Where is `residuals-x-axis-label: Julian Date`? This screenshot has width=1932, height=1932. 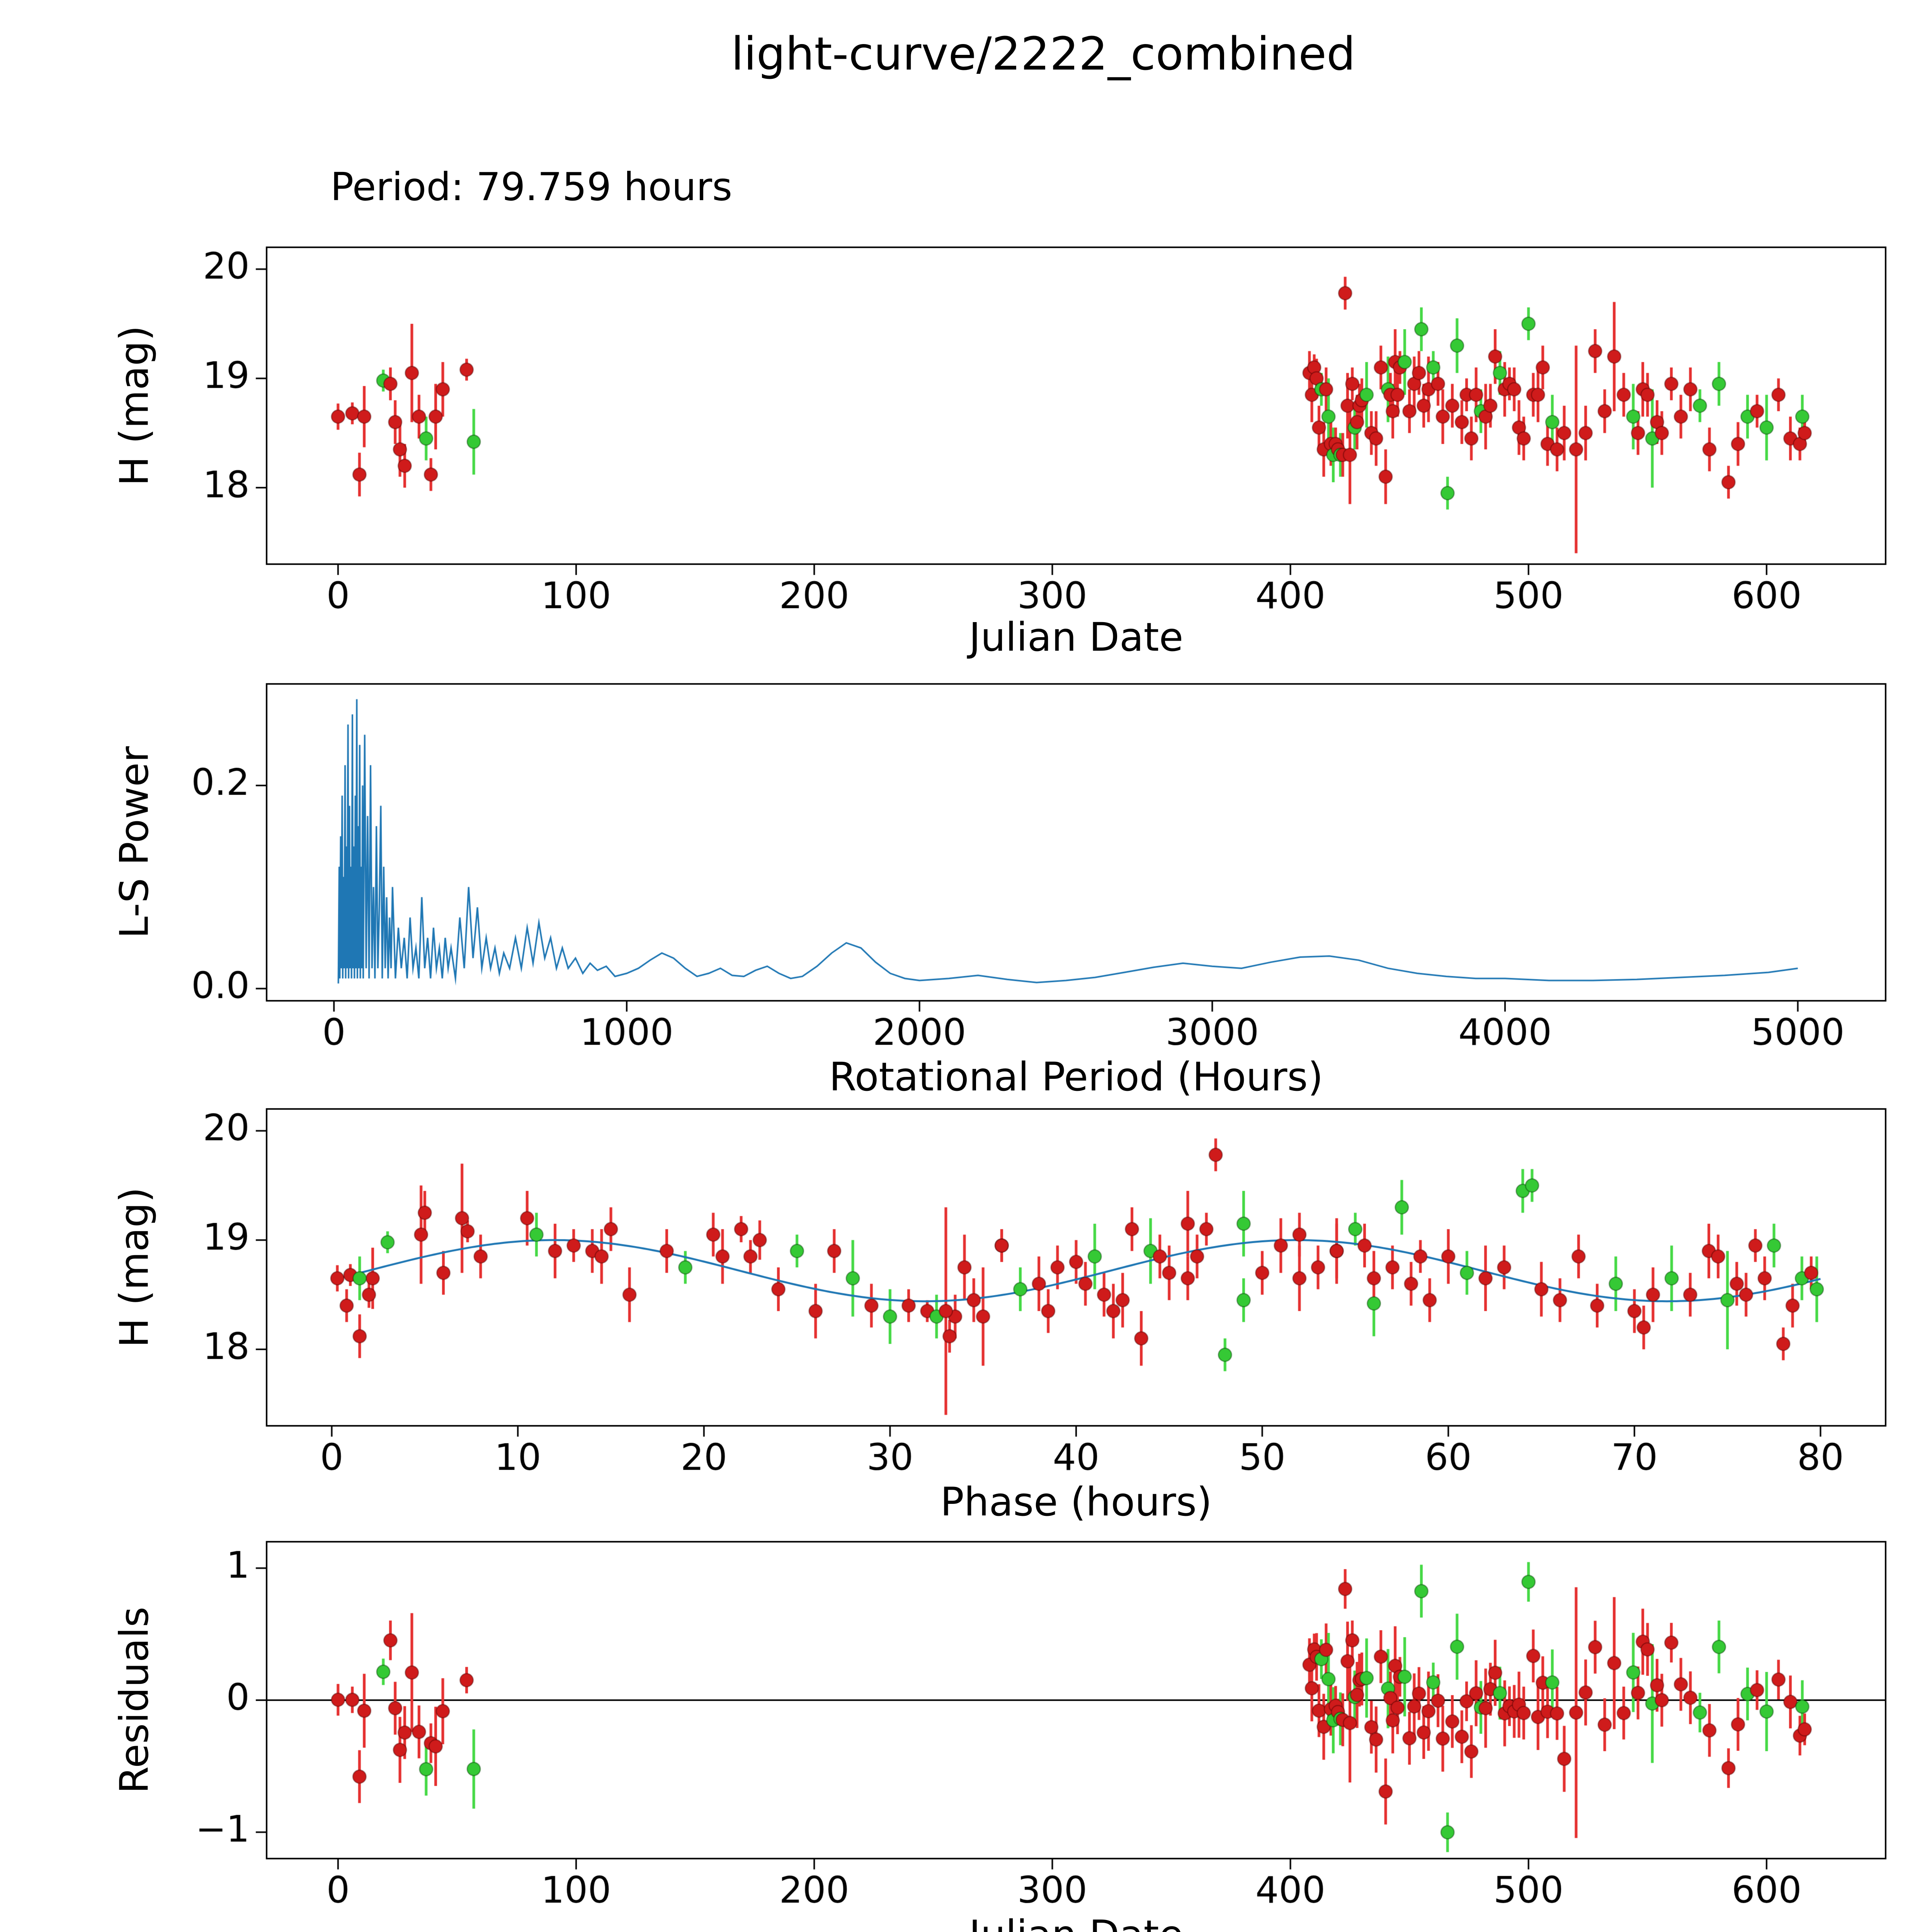
residuals-x-axis-label: Julian Date is located at coordinates (1077, 1922).